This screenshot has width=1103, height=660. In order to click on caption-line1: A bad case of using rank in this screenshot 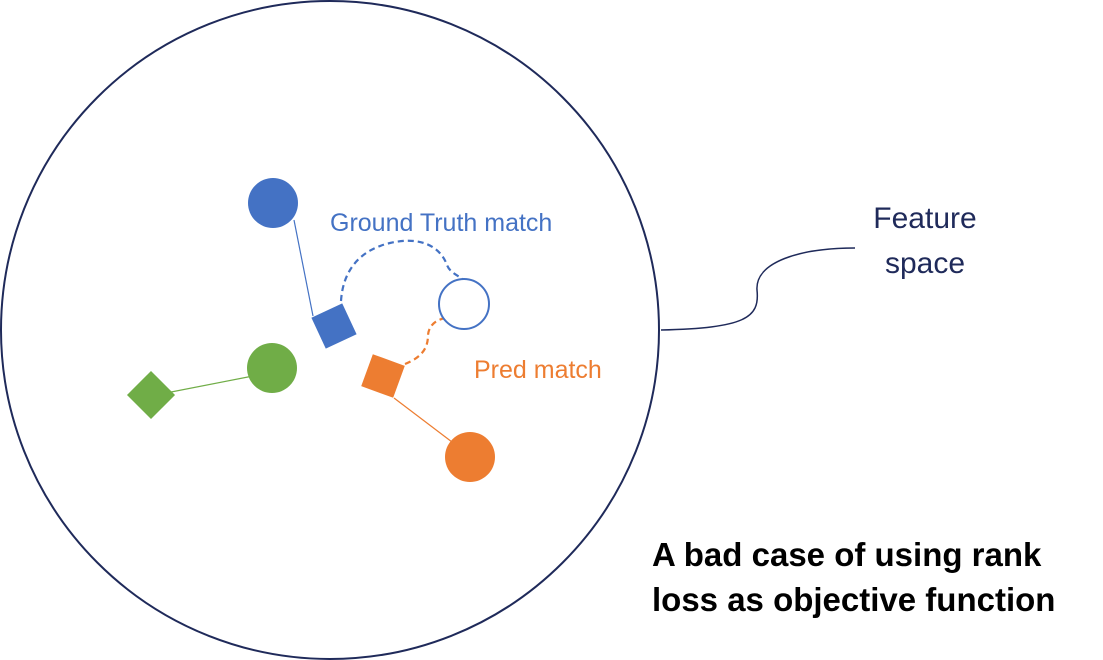, I will do `click(847, 554)`.